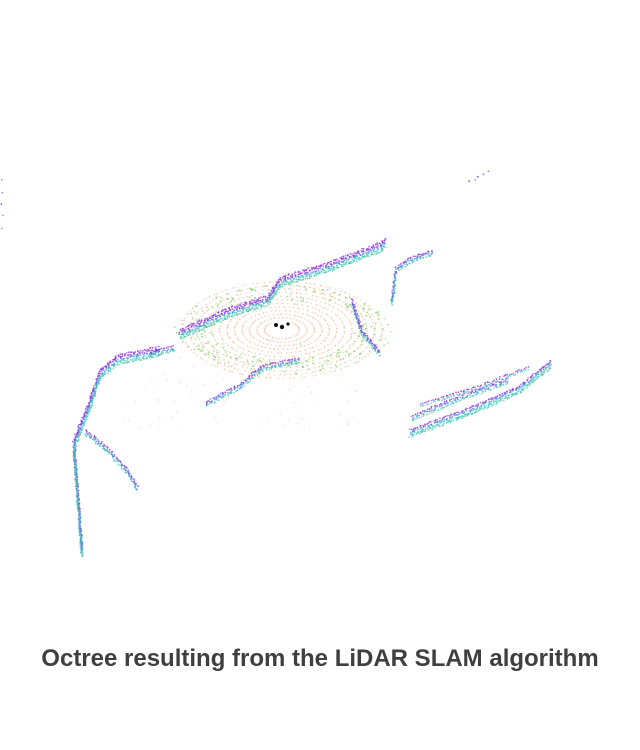 The image size is (640, 750). I want to click on ground-rings, so click(282, 330).